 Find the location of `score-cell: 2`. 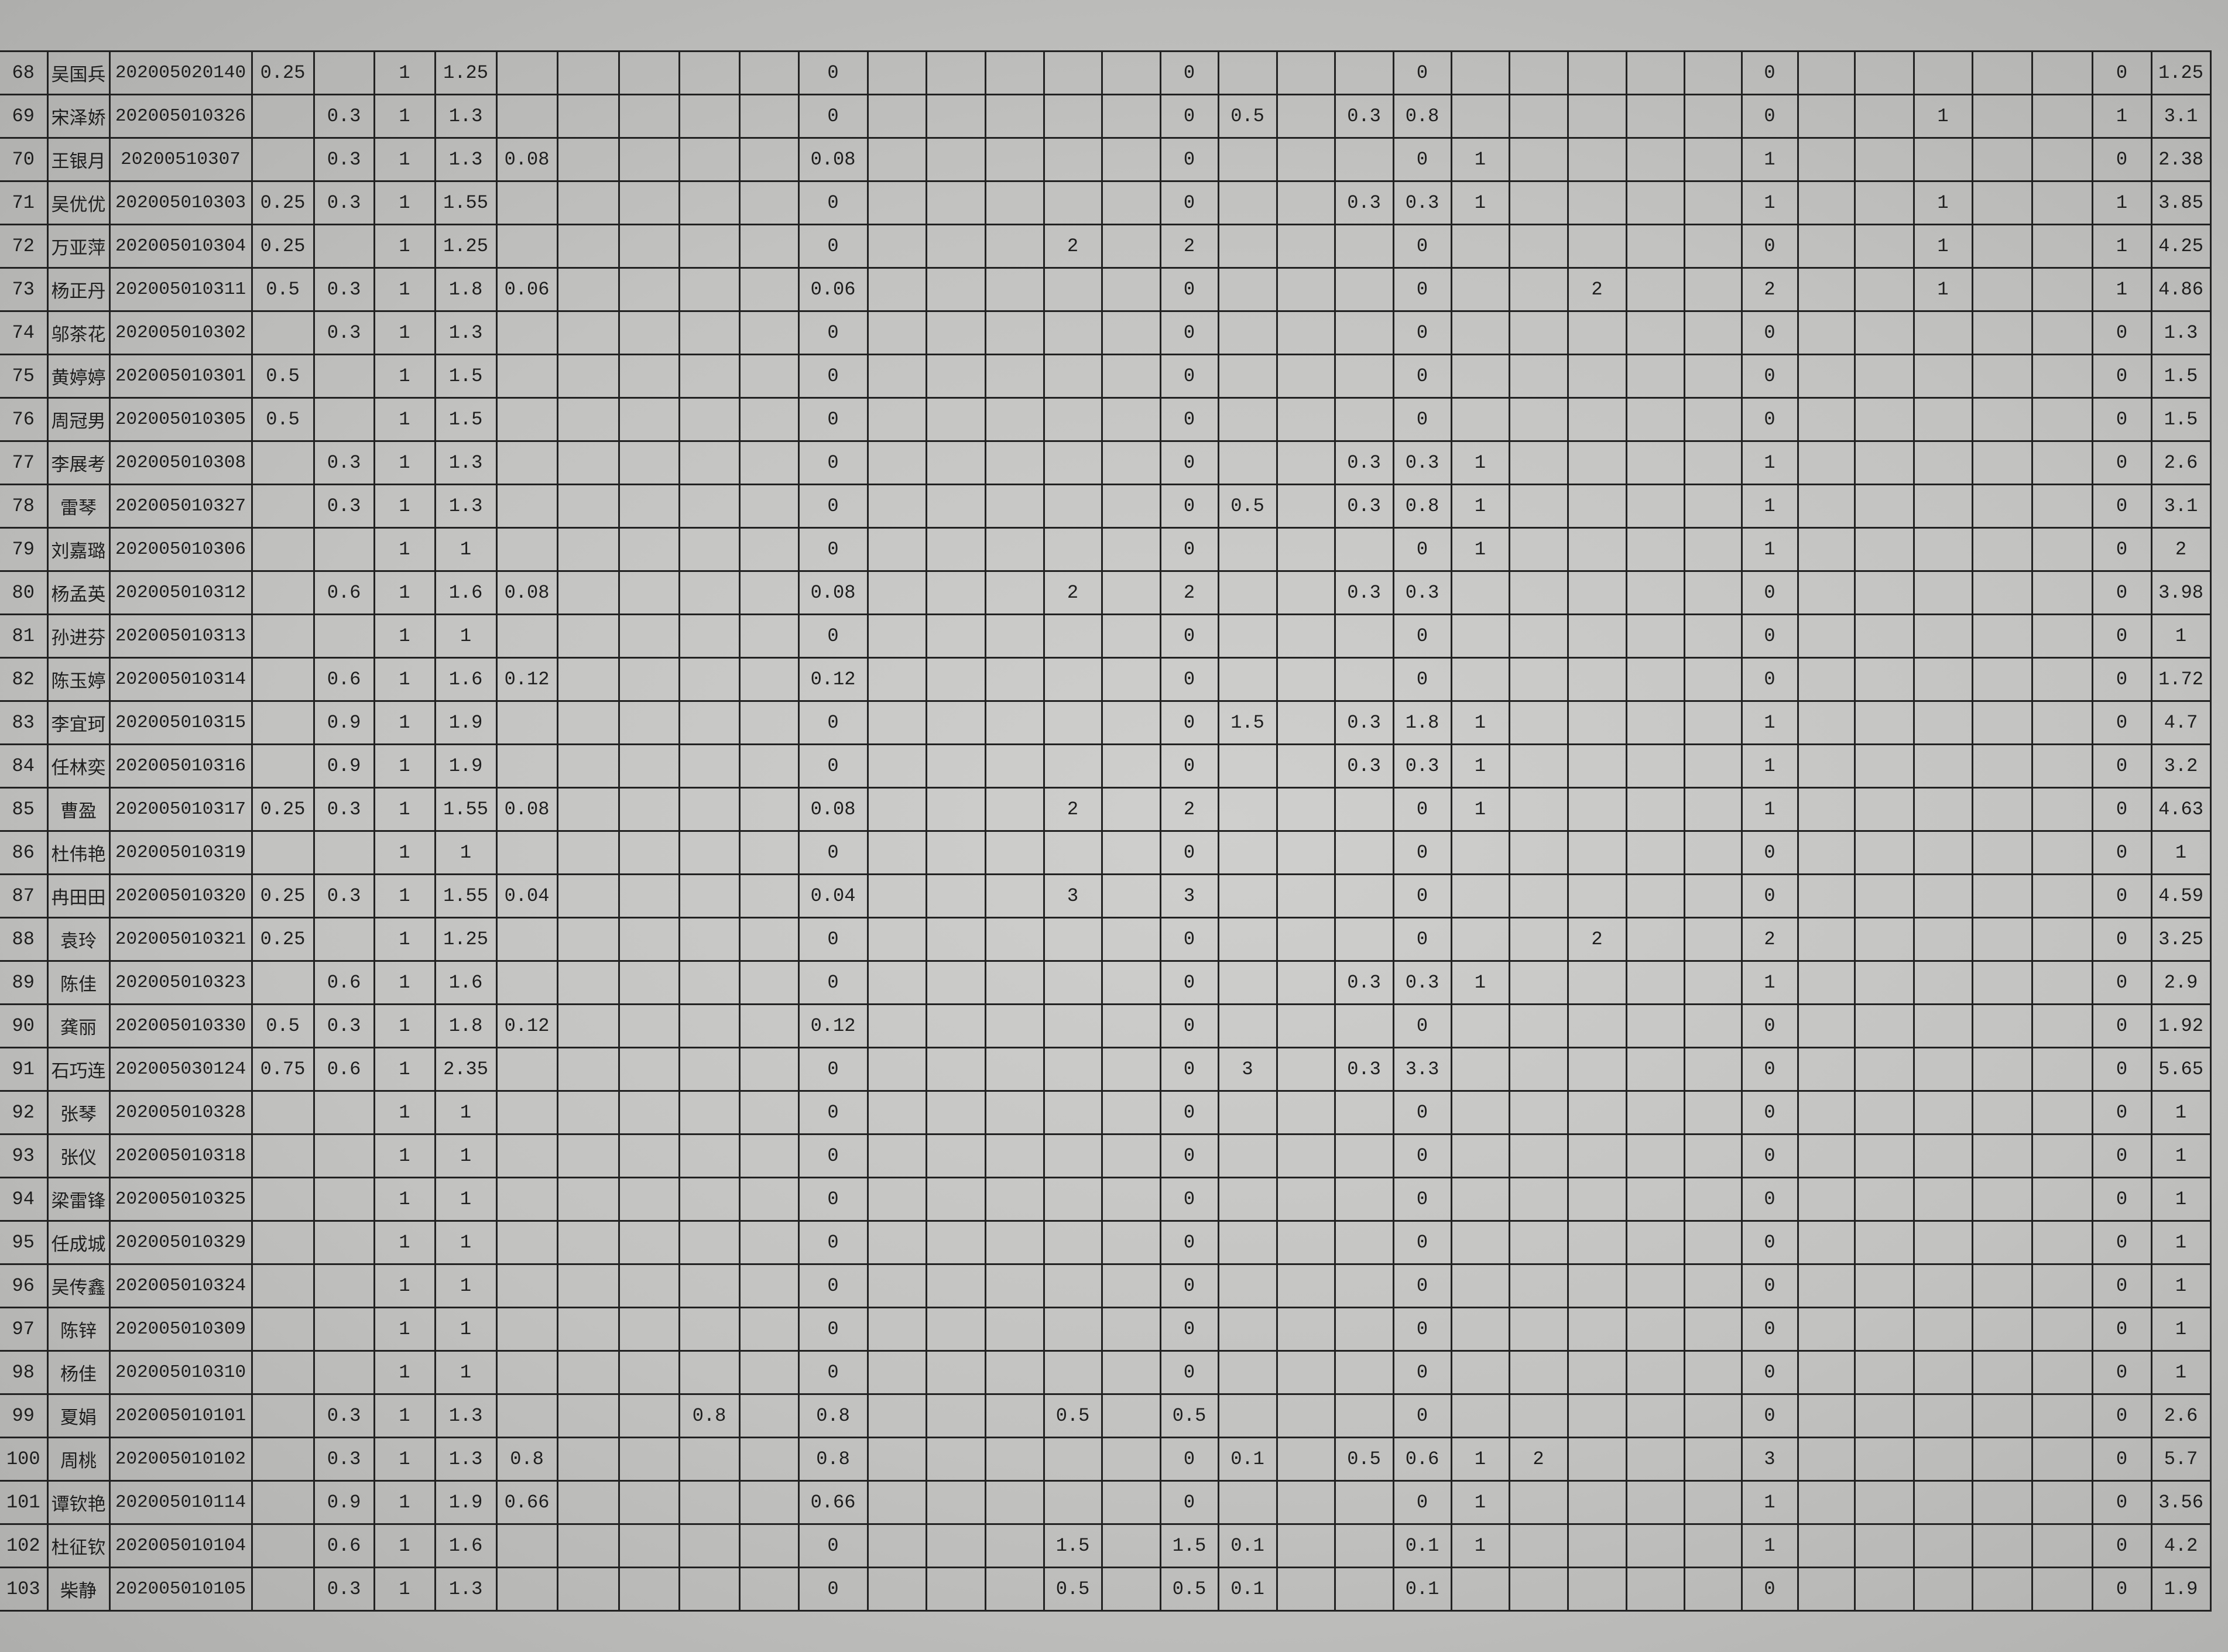

score-cell: 2 is located at coordinates (1769, 289).